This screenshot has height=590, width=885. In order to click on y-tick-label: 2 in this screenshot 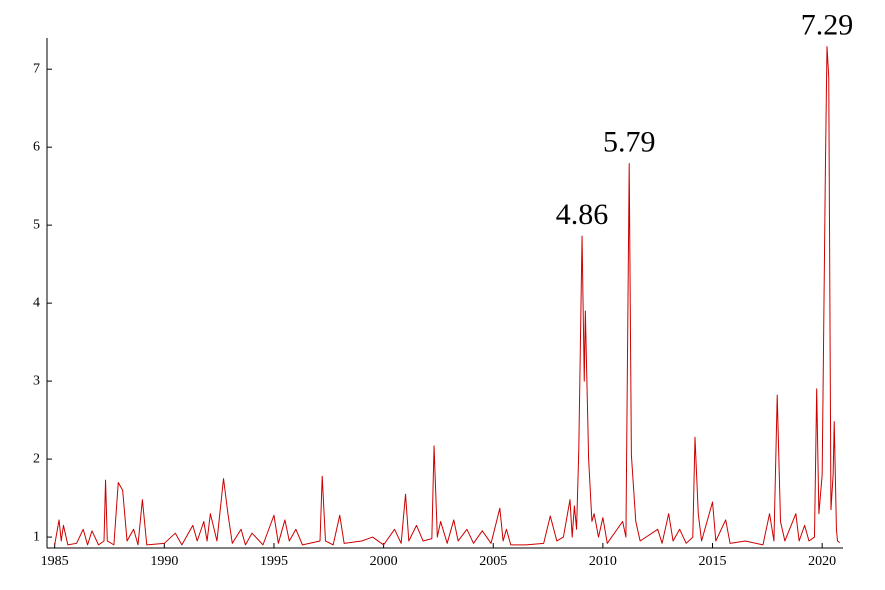, I will do `click(36, 458)`.